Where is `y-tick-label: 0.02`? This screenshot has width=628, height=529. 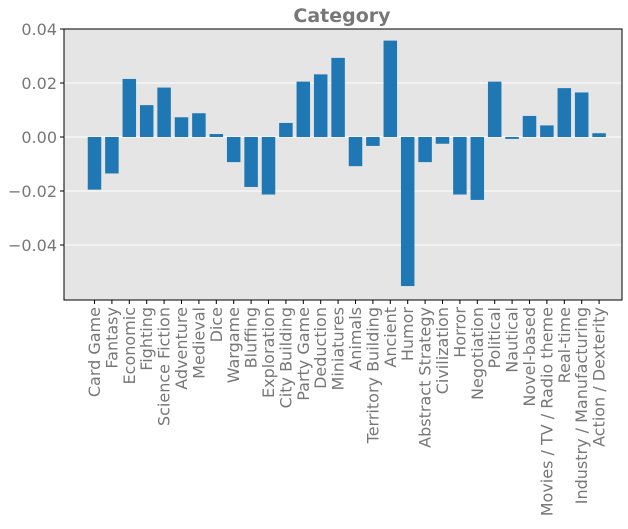
y-tick-label: 0.02 is located at coordinates (39, 83).